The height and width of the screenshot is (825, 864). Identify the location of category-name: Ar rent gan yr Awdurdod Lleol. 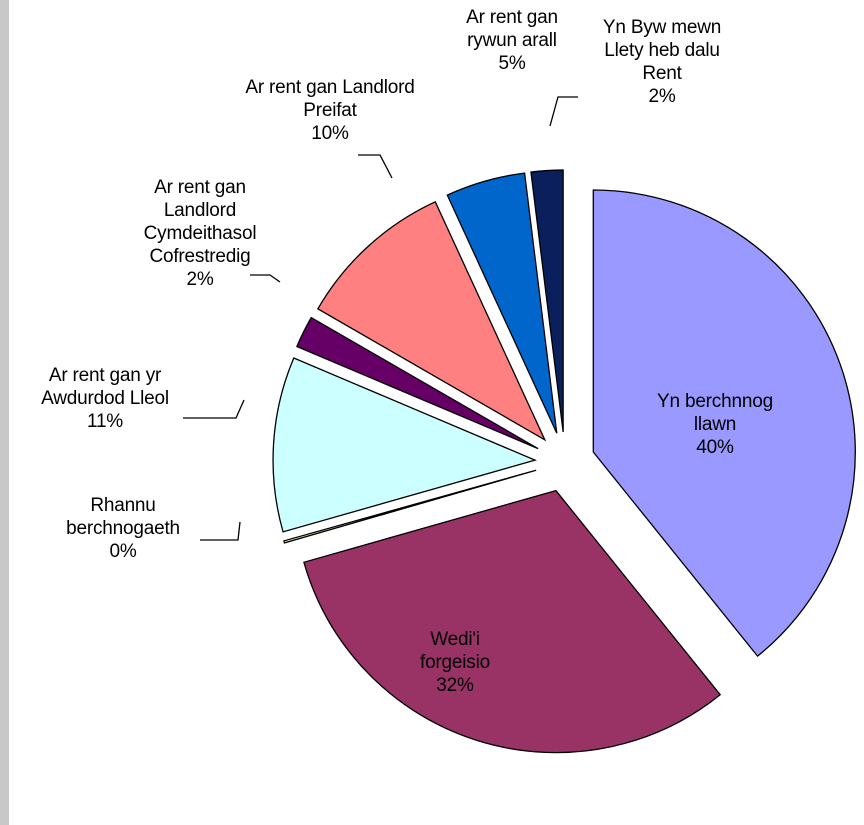
(105, 387).